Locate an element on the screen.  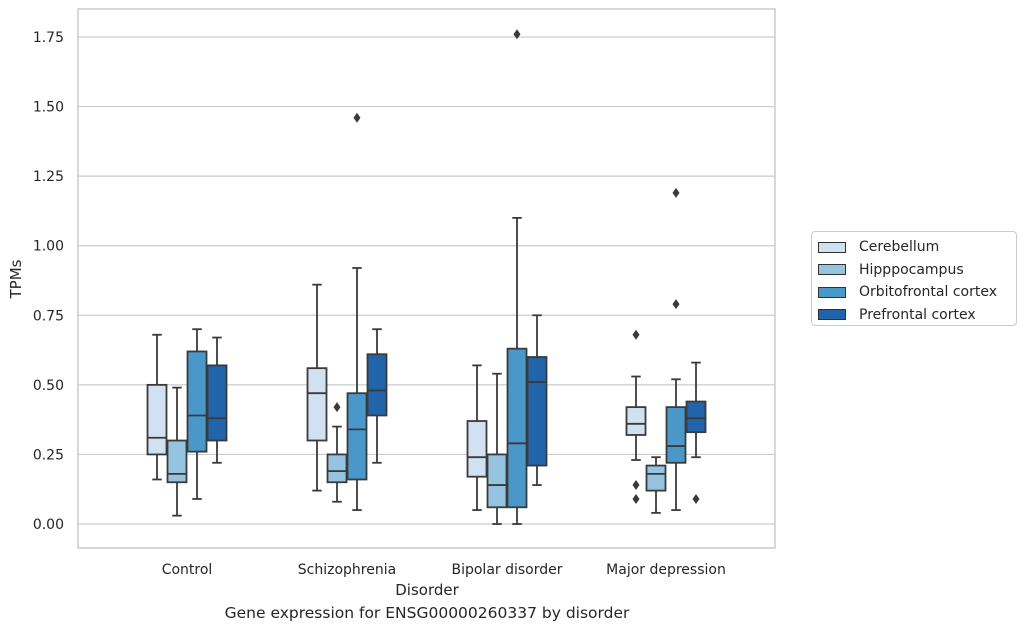
legend-item-cerebellum: Cerebellum is located at coordinates (917, 247).